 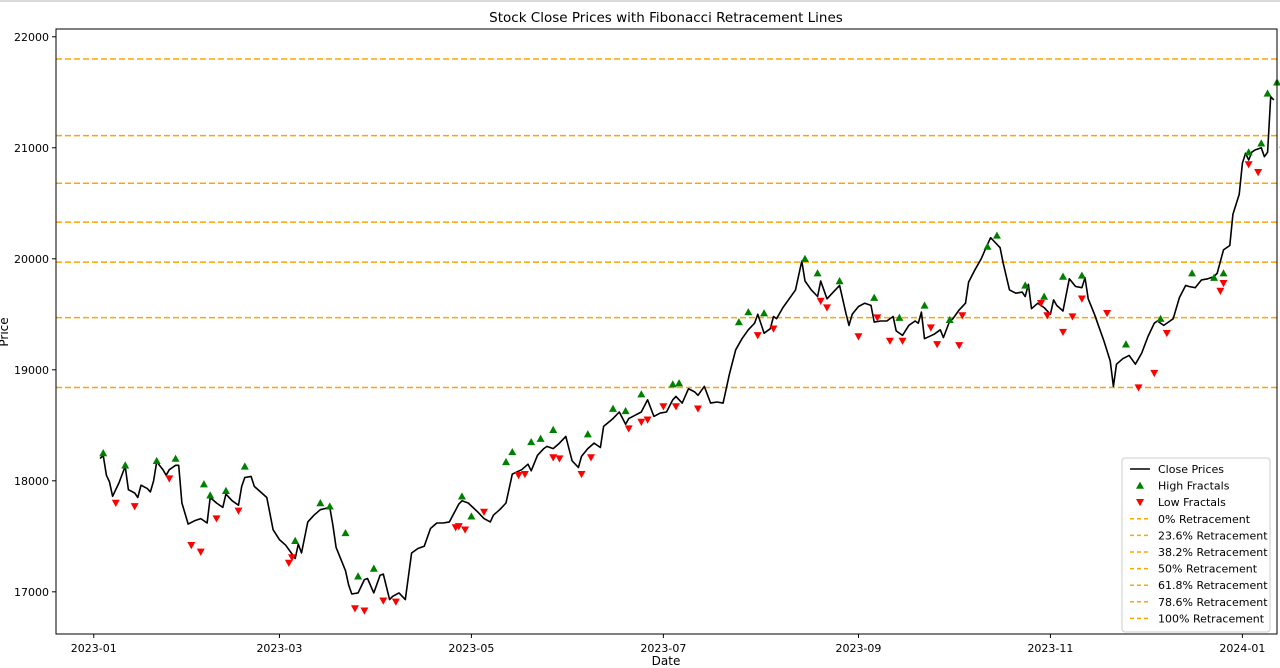 I want to click on x-tick-label: 2023-01, so click(x=94, y=648).